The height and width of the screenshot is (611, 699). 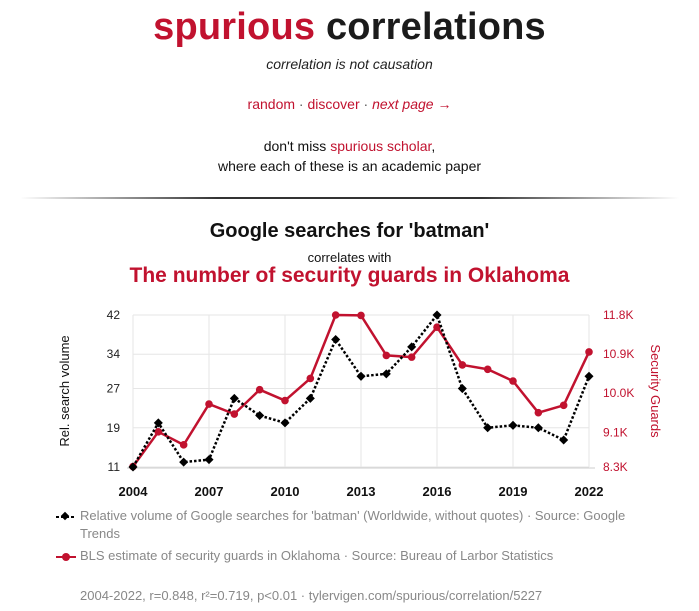 What do you see at coordinates (618, 354) in the screenshot?
I see `y-right-tick-label: 10.9K` at bounding box center [618, 354].